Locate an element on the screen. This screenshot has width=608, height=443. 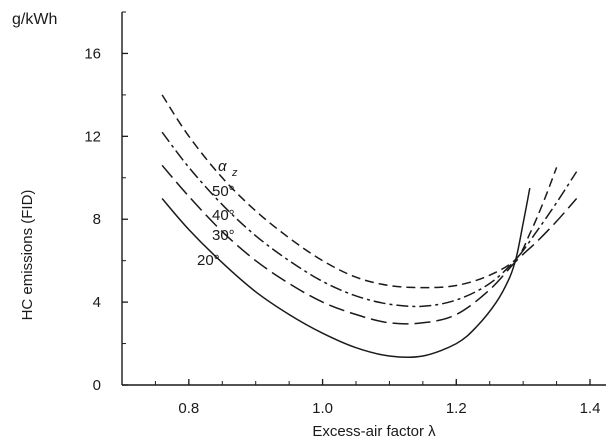
y-axis-label: HC emissions (FID) is located at coordinates (27, 255).